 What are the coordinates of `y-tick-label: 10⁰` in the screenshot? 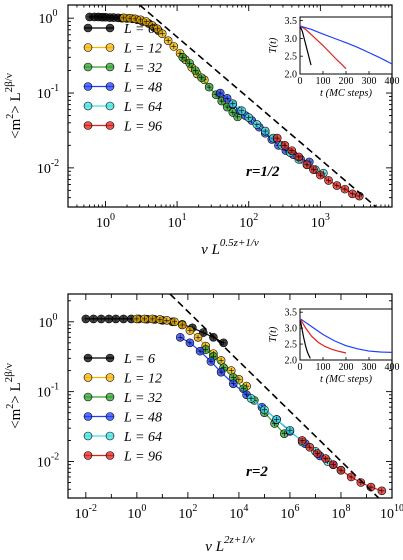 It's located at (48, 17).